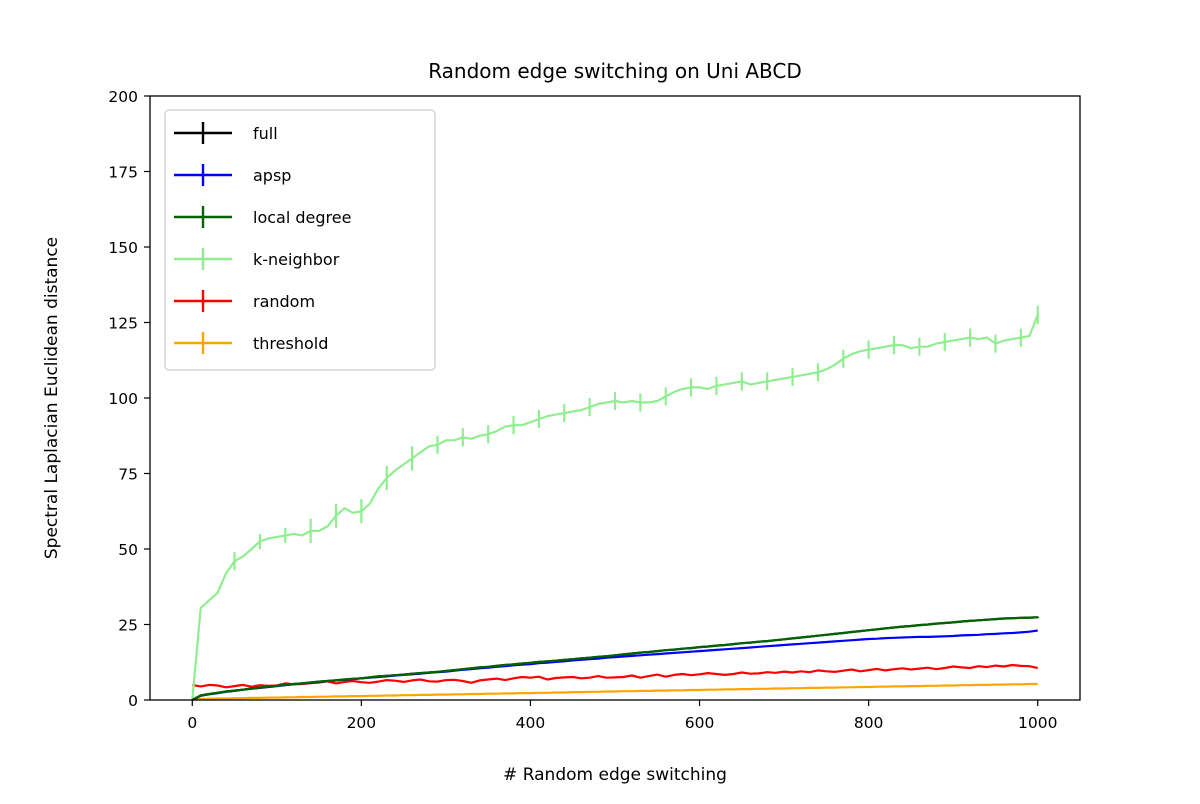 This screenshot has height=804, width=1200. What do you see at coordinates (531, 723) in the screenshot?
I see `x-tick-label: 400` at bounding box center [531, 723].